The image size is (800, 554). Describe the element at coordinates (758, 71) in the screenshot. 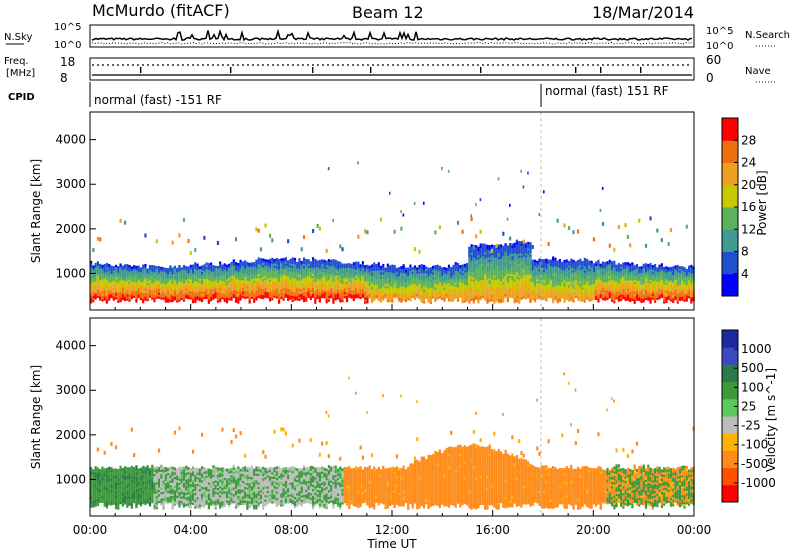

I see `nave-label: Nave` at that location.